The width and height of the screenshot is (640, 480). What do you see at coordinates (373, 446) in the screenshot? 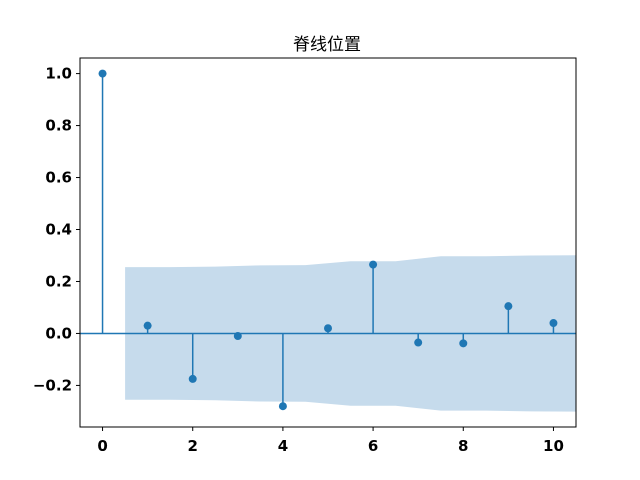
I see `x-tick-label: 6` at bounding box center [373, 446].